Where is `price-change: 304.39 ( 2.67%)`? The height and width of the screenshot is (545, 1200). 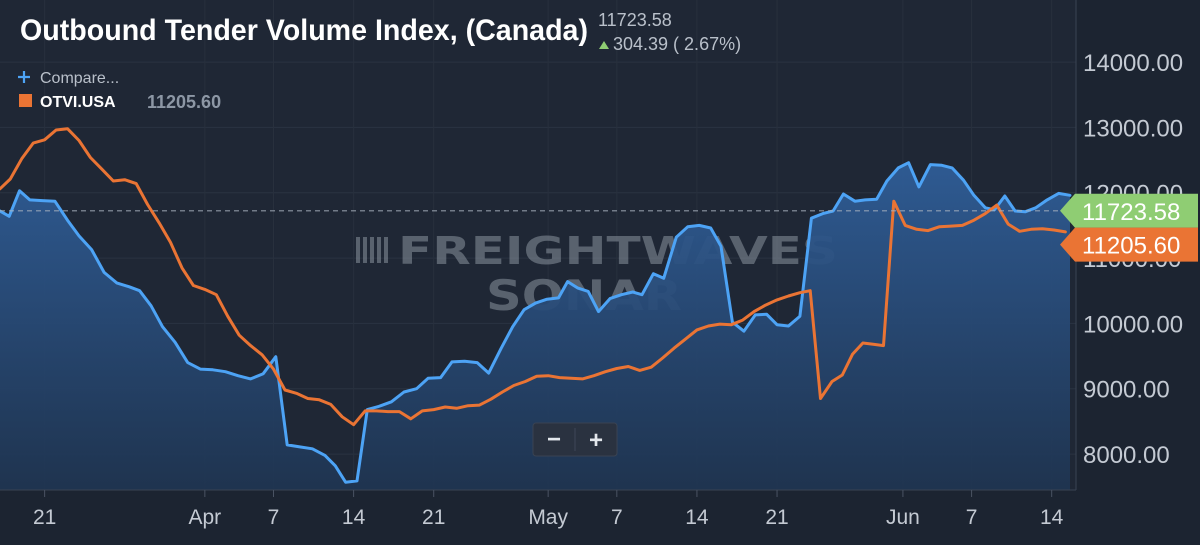
price-change: 304.39 ( 2.67%) is located at coordinates (677, 44).